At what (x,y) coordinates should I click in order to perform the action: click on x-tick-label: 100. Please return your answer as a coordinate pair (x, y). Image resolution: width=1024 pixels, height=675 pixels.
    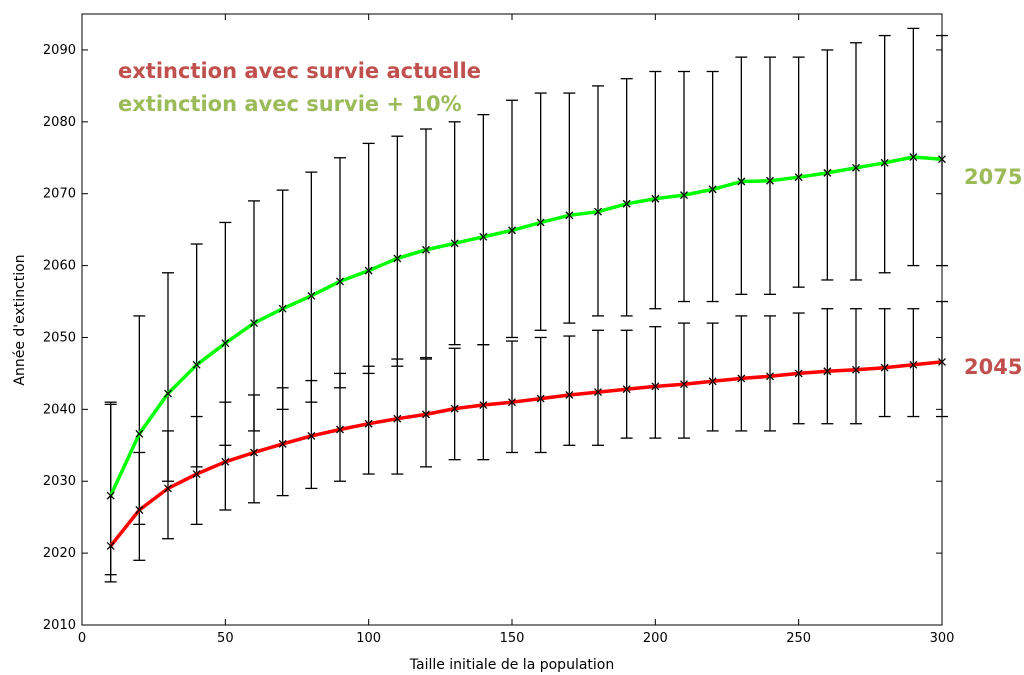
    Looking at the image, I should click on (368, 638).